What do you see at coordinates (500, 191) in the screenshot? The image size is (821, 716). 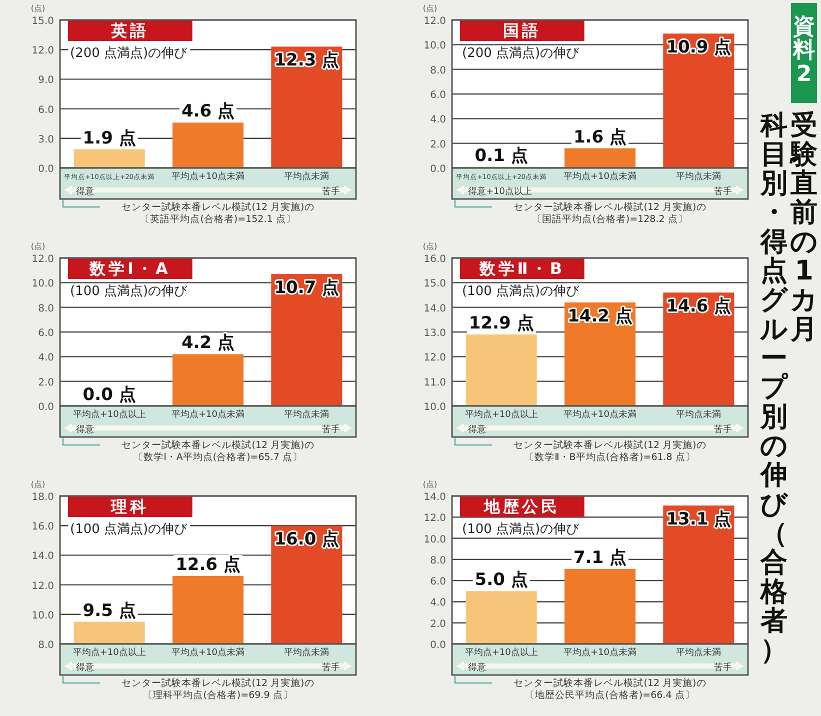 I see `text: 得意+10点以上` at bounding box center [500, 191].